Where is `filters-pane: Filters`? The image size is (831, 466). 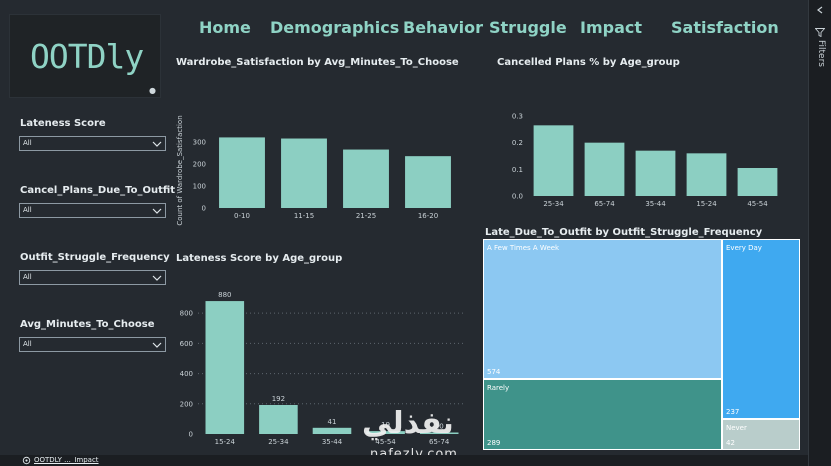 filters-pane: Filters is located at coordinates (819, 233).